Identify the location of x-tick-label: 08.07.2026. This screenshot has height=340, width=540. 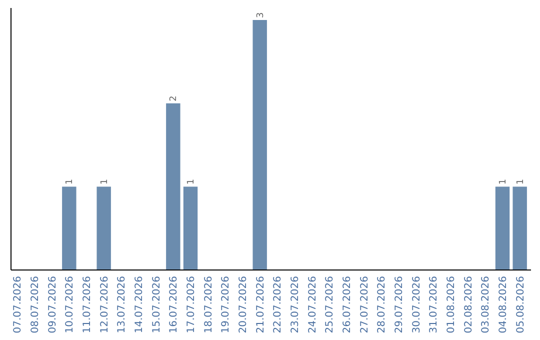
(35, 305).